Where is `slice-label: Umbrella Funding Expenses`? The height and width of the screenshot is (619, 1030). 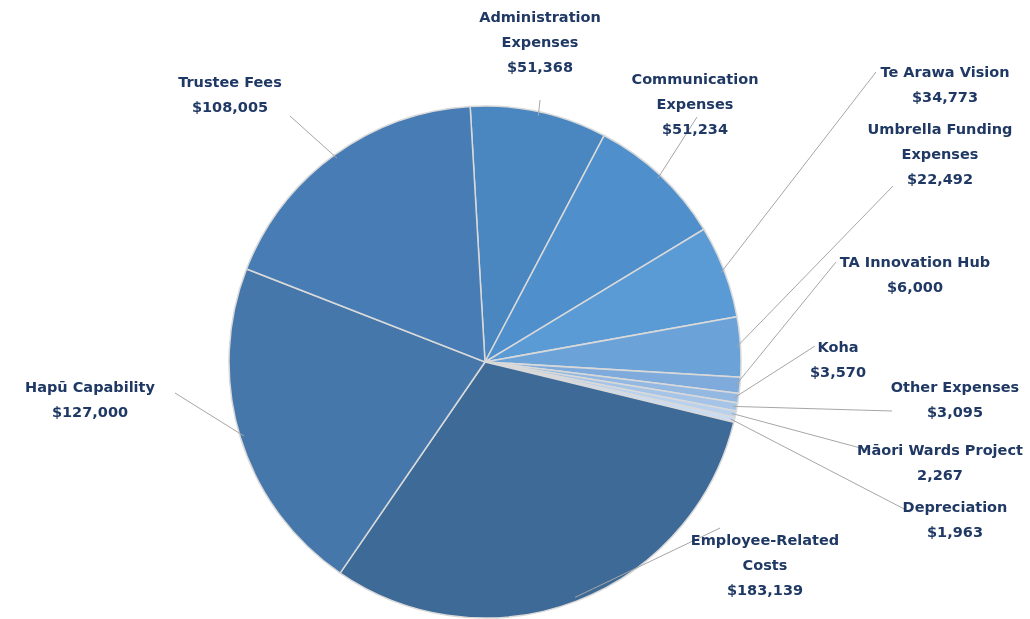 slice-label: Umbrella Funding Expenses is located at coordinates (940, 141).